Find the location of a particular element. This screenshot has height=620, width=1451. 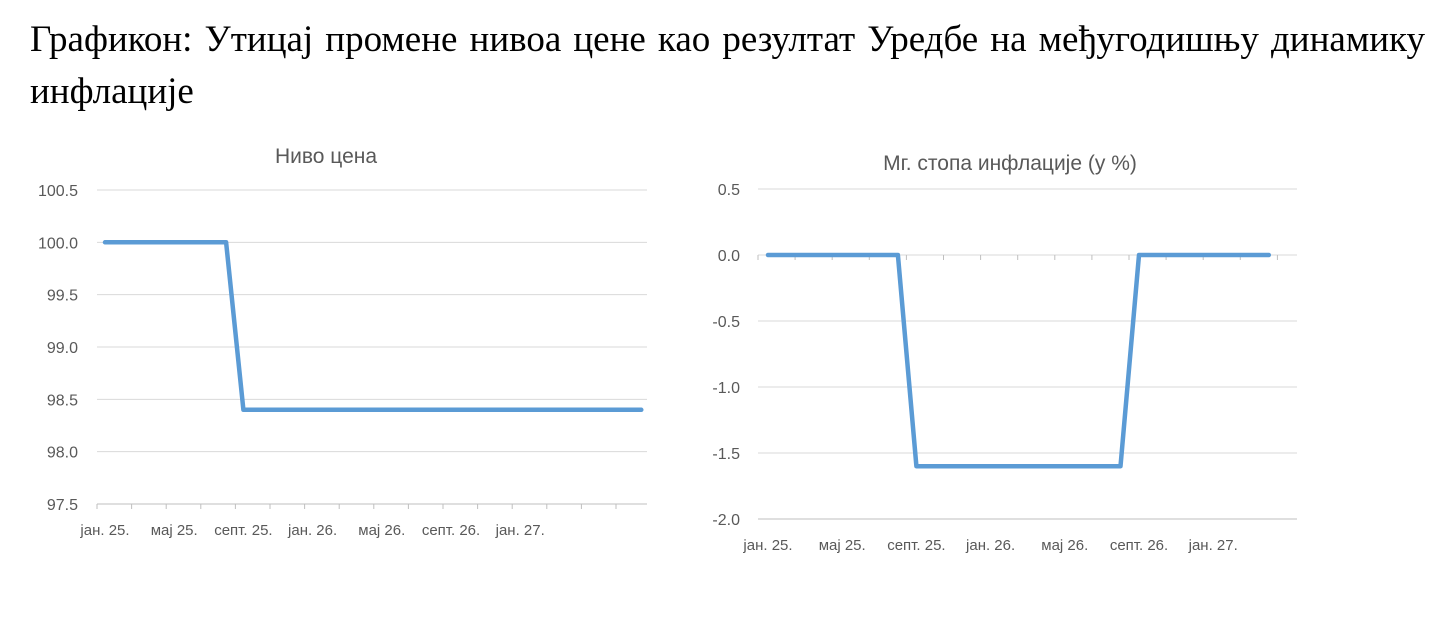

chart-title: Ниво цена is located at coordinates (326, 156).